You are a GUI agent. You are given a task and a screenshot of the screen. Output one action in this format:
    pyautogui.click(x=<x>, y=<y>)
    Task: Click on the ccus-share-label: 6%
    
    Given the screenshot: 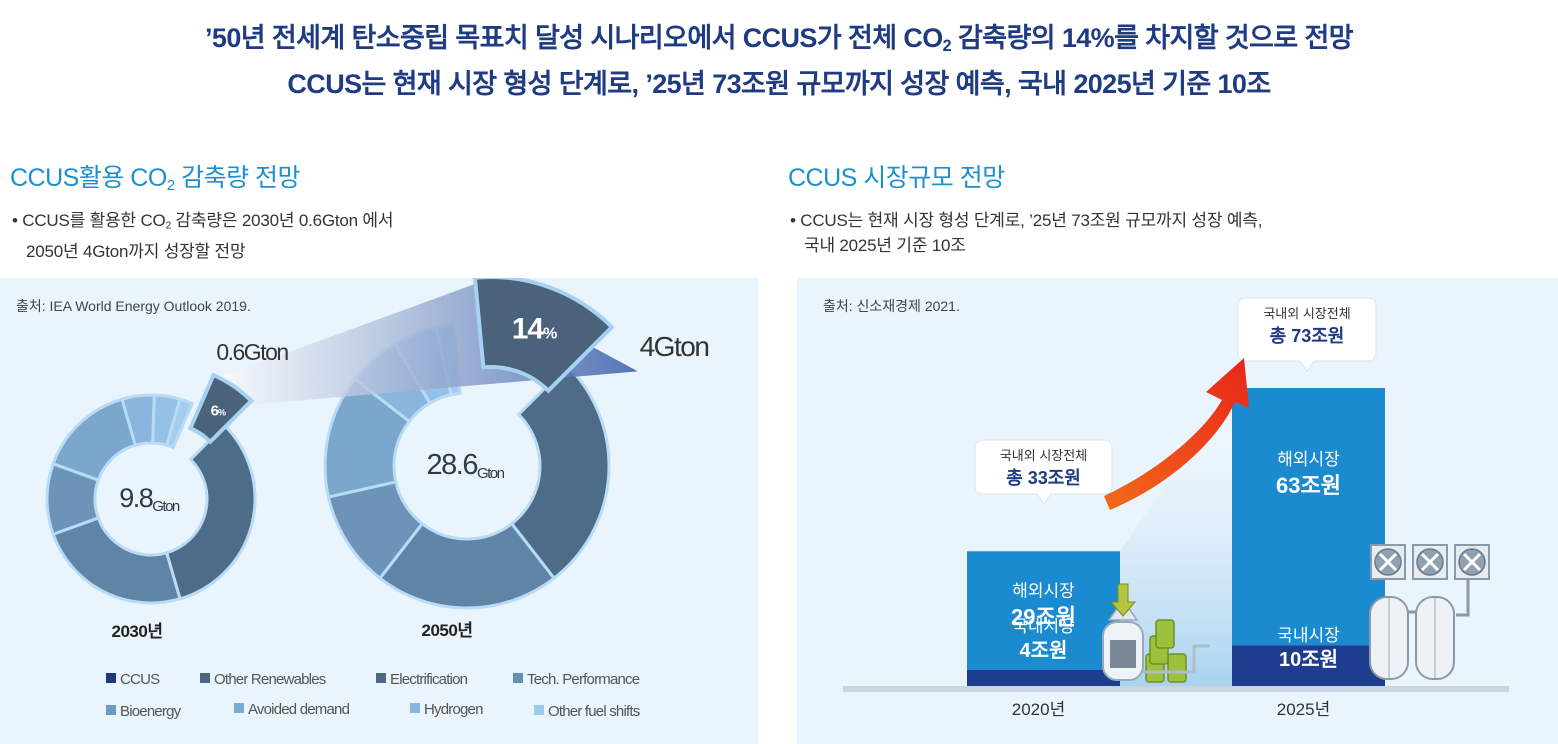 What is the action you would take?
    pyautogui.click(x=218, y=410)
    